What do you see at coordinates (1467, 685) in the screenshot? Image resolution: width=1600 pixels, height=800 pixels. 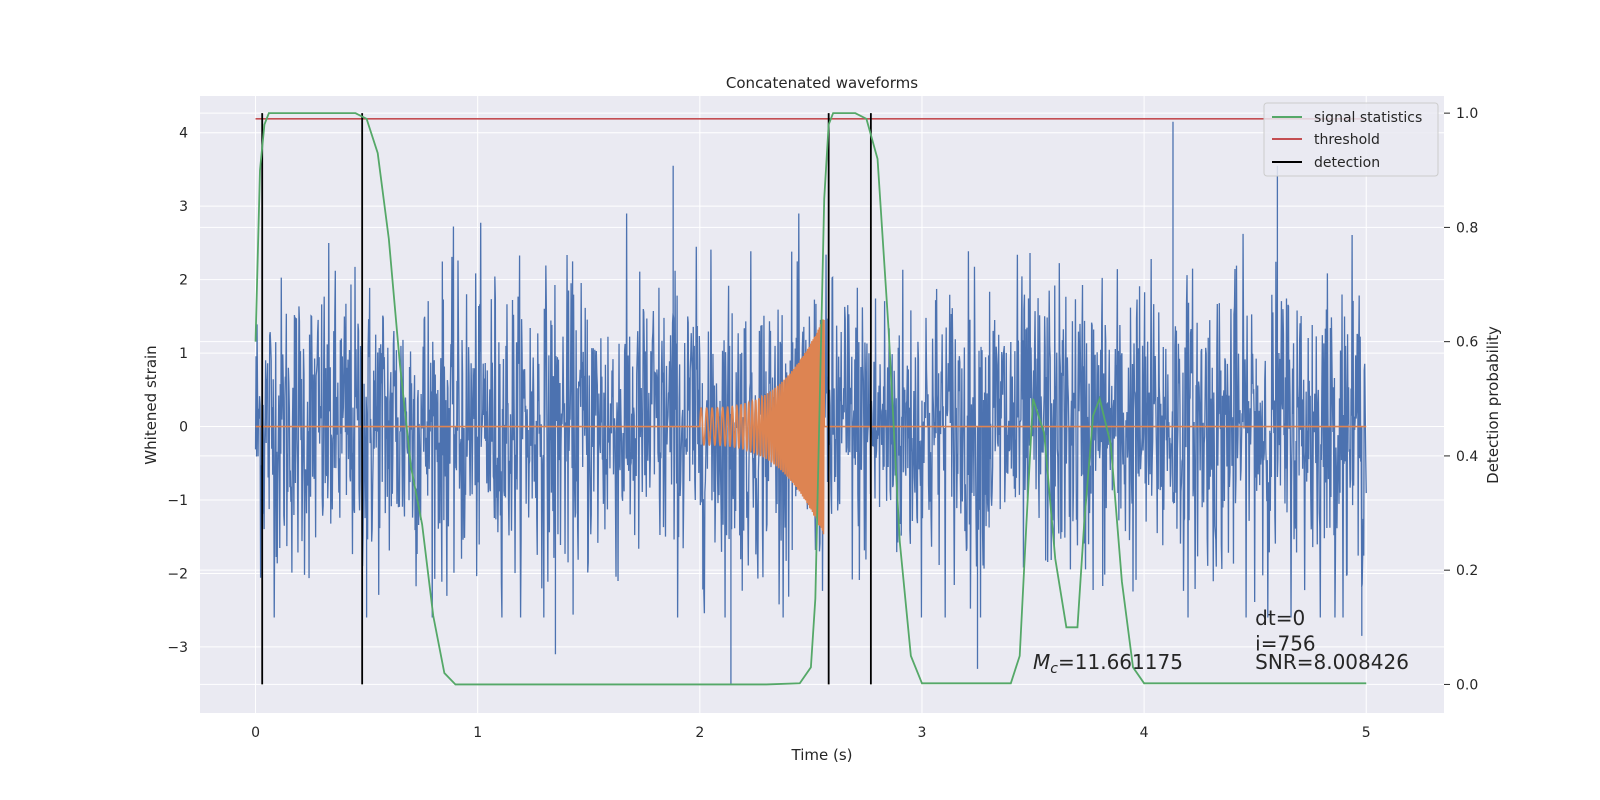 I see `y-right-tick-label: 0.0` at bounding box center [1467, 685].